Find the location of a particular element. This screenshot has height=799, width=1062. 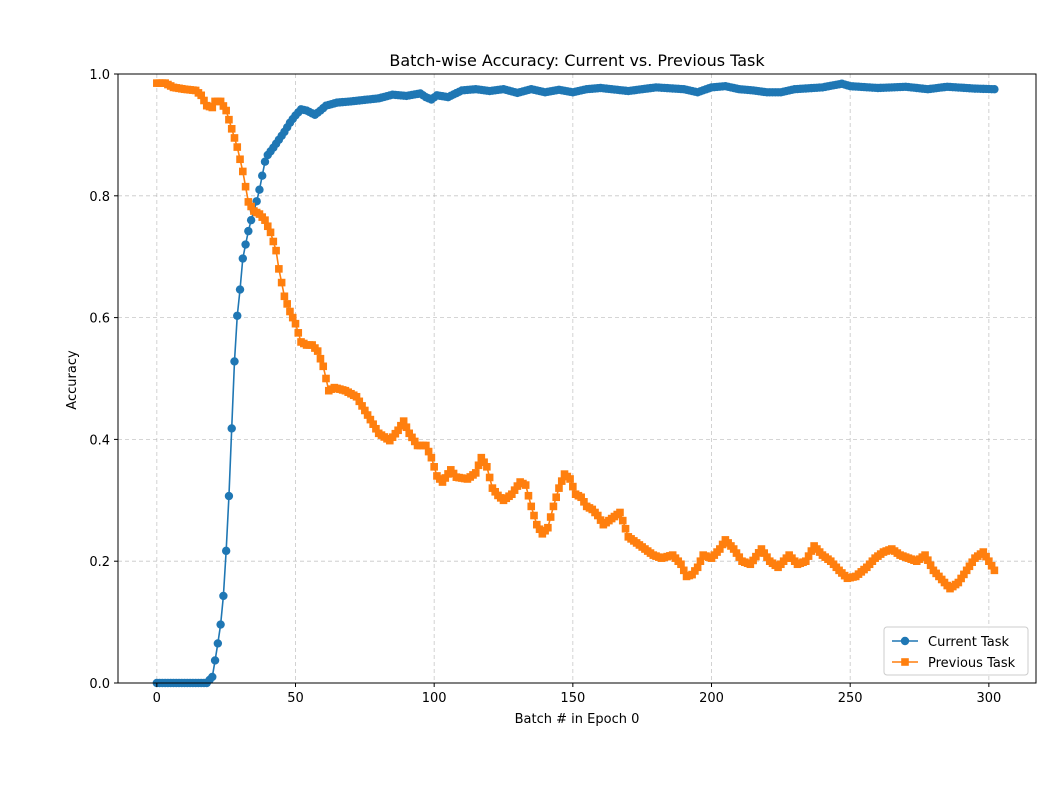

y-tick-label: 0.0 is located at coordinates (99, 684).